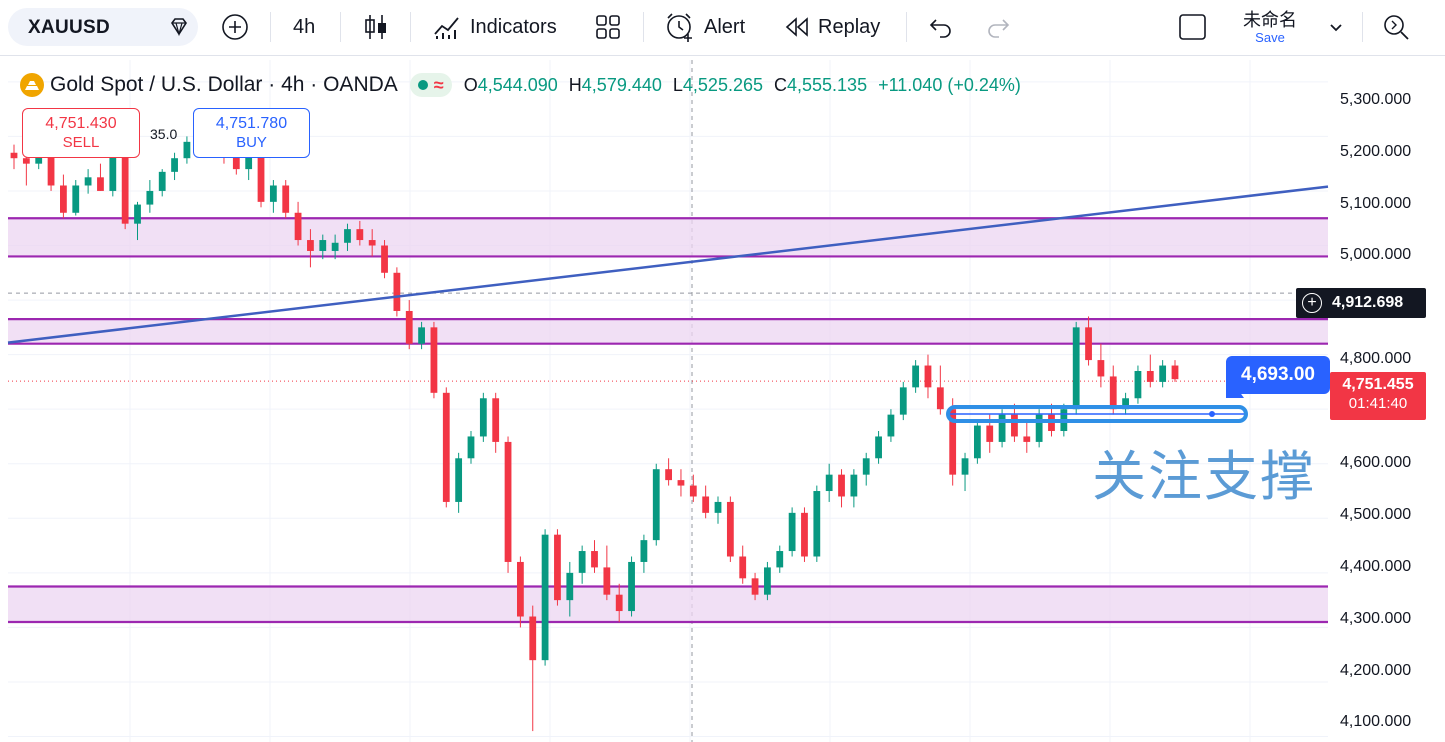 This screenshot has height=742, width=1445. I want to click on quick-search-button, so click(1396, 27).